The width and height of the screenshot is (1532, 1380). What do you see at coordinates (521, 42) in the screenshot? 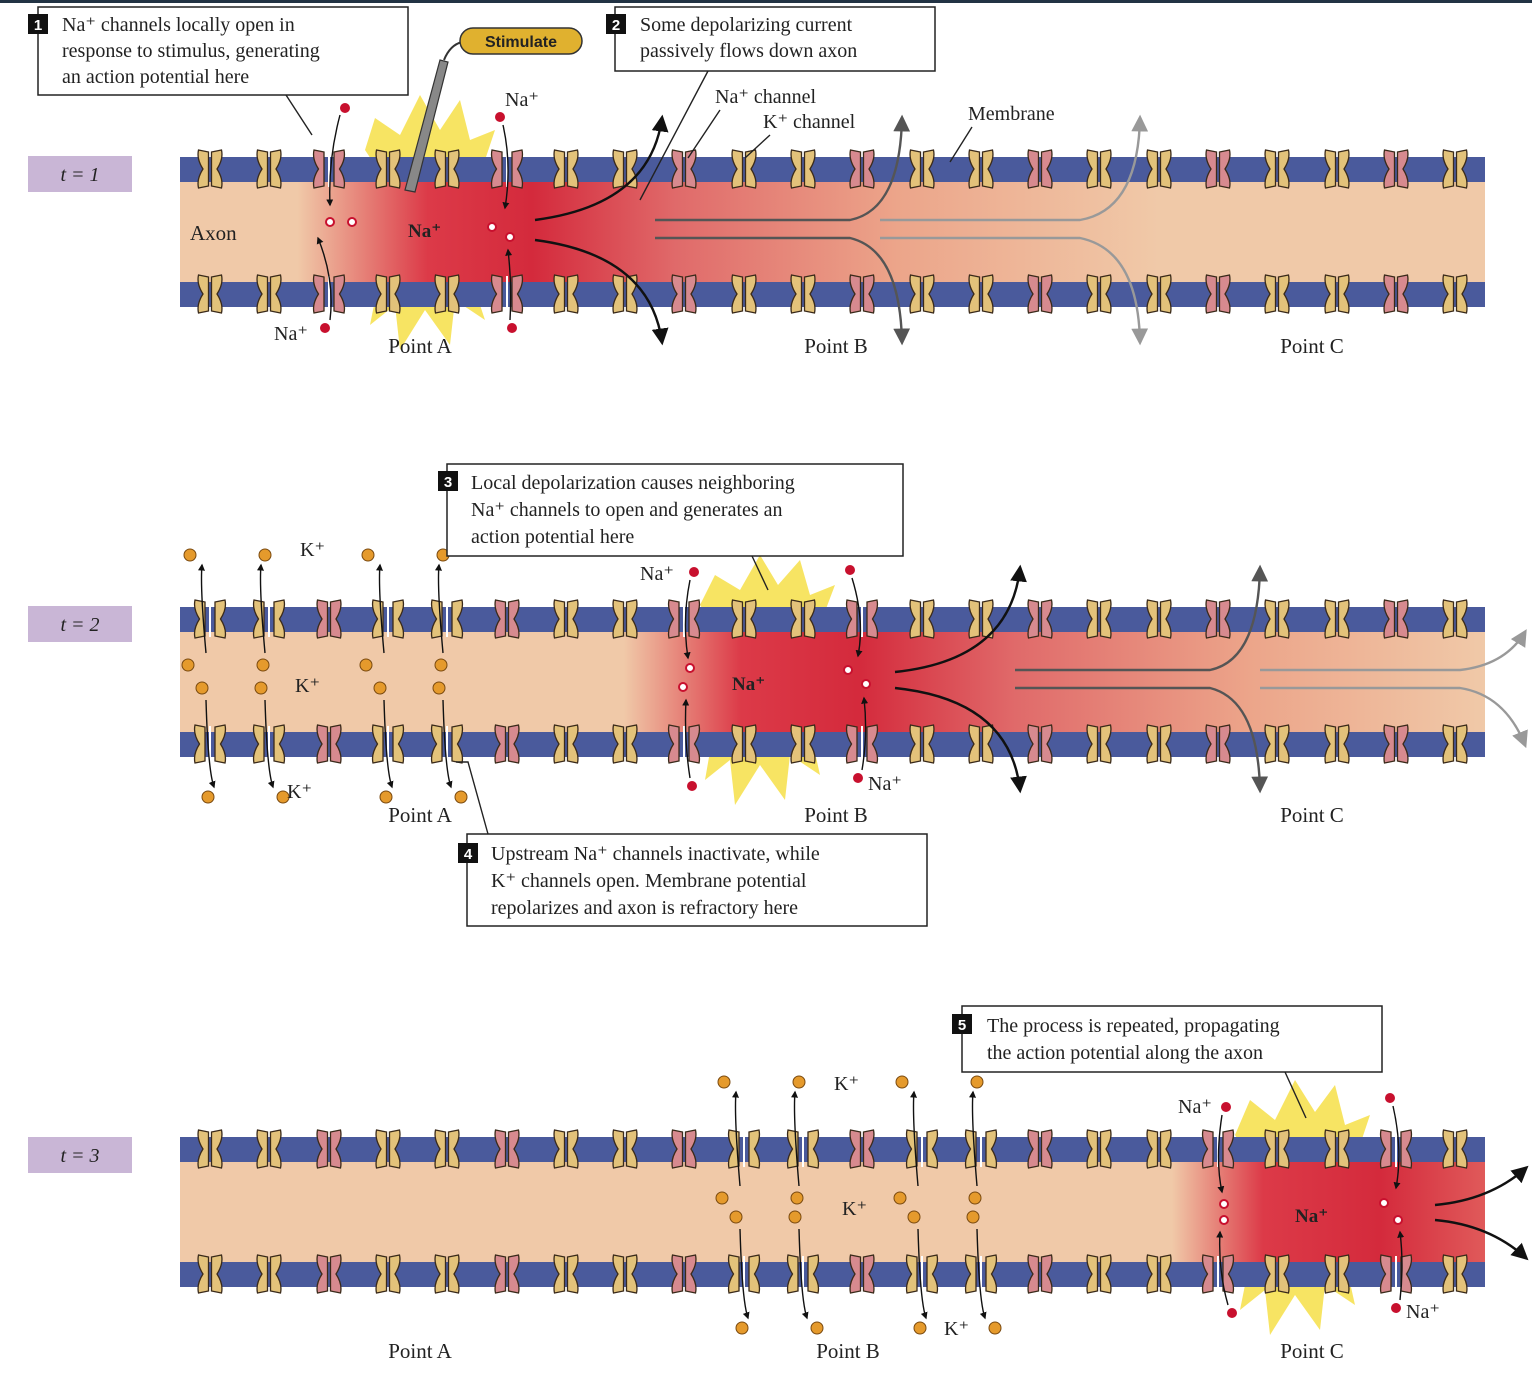
I see `stimulate-label: Stimulate` at bounding box center [521, 42].